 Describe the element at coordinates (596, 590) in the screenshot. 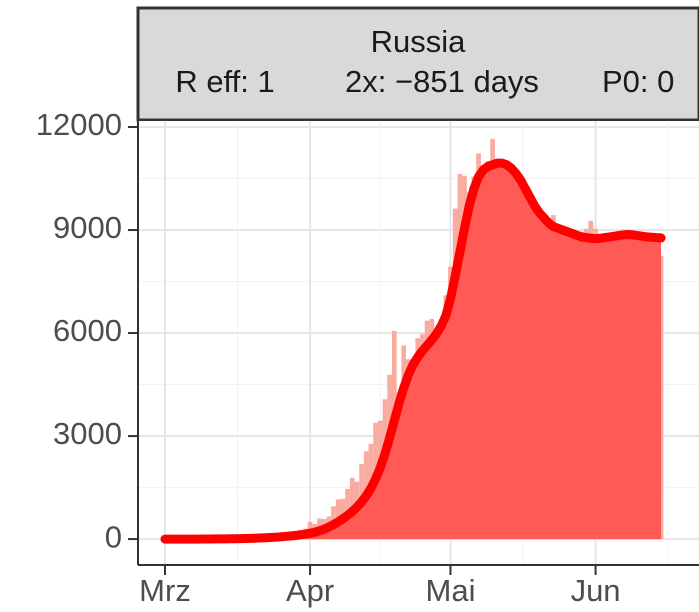

I see `x-tick-label: Jun` at that location.